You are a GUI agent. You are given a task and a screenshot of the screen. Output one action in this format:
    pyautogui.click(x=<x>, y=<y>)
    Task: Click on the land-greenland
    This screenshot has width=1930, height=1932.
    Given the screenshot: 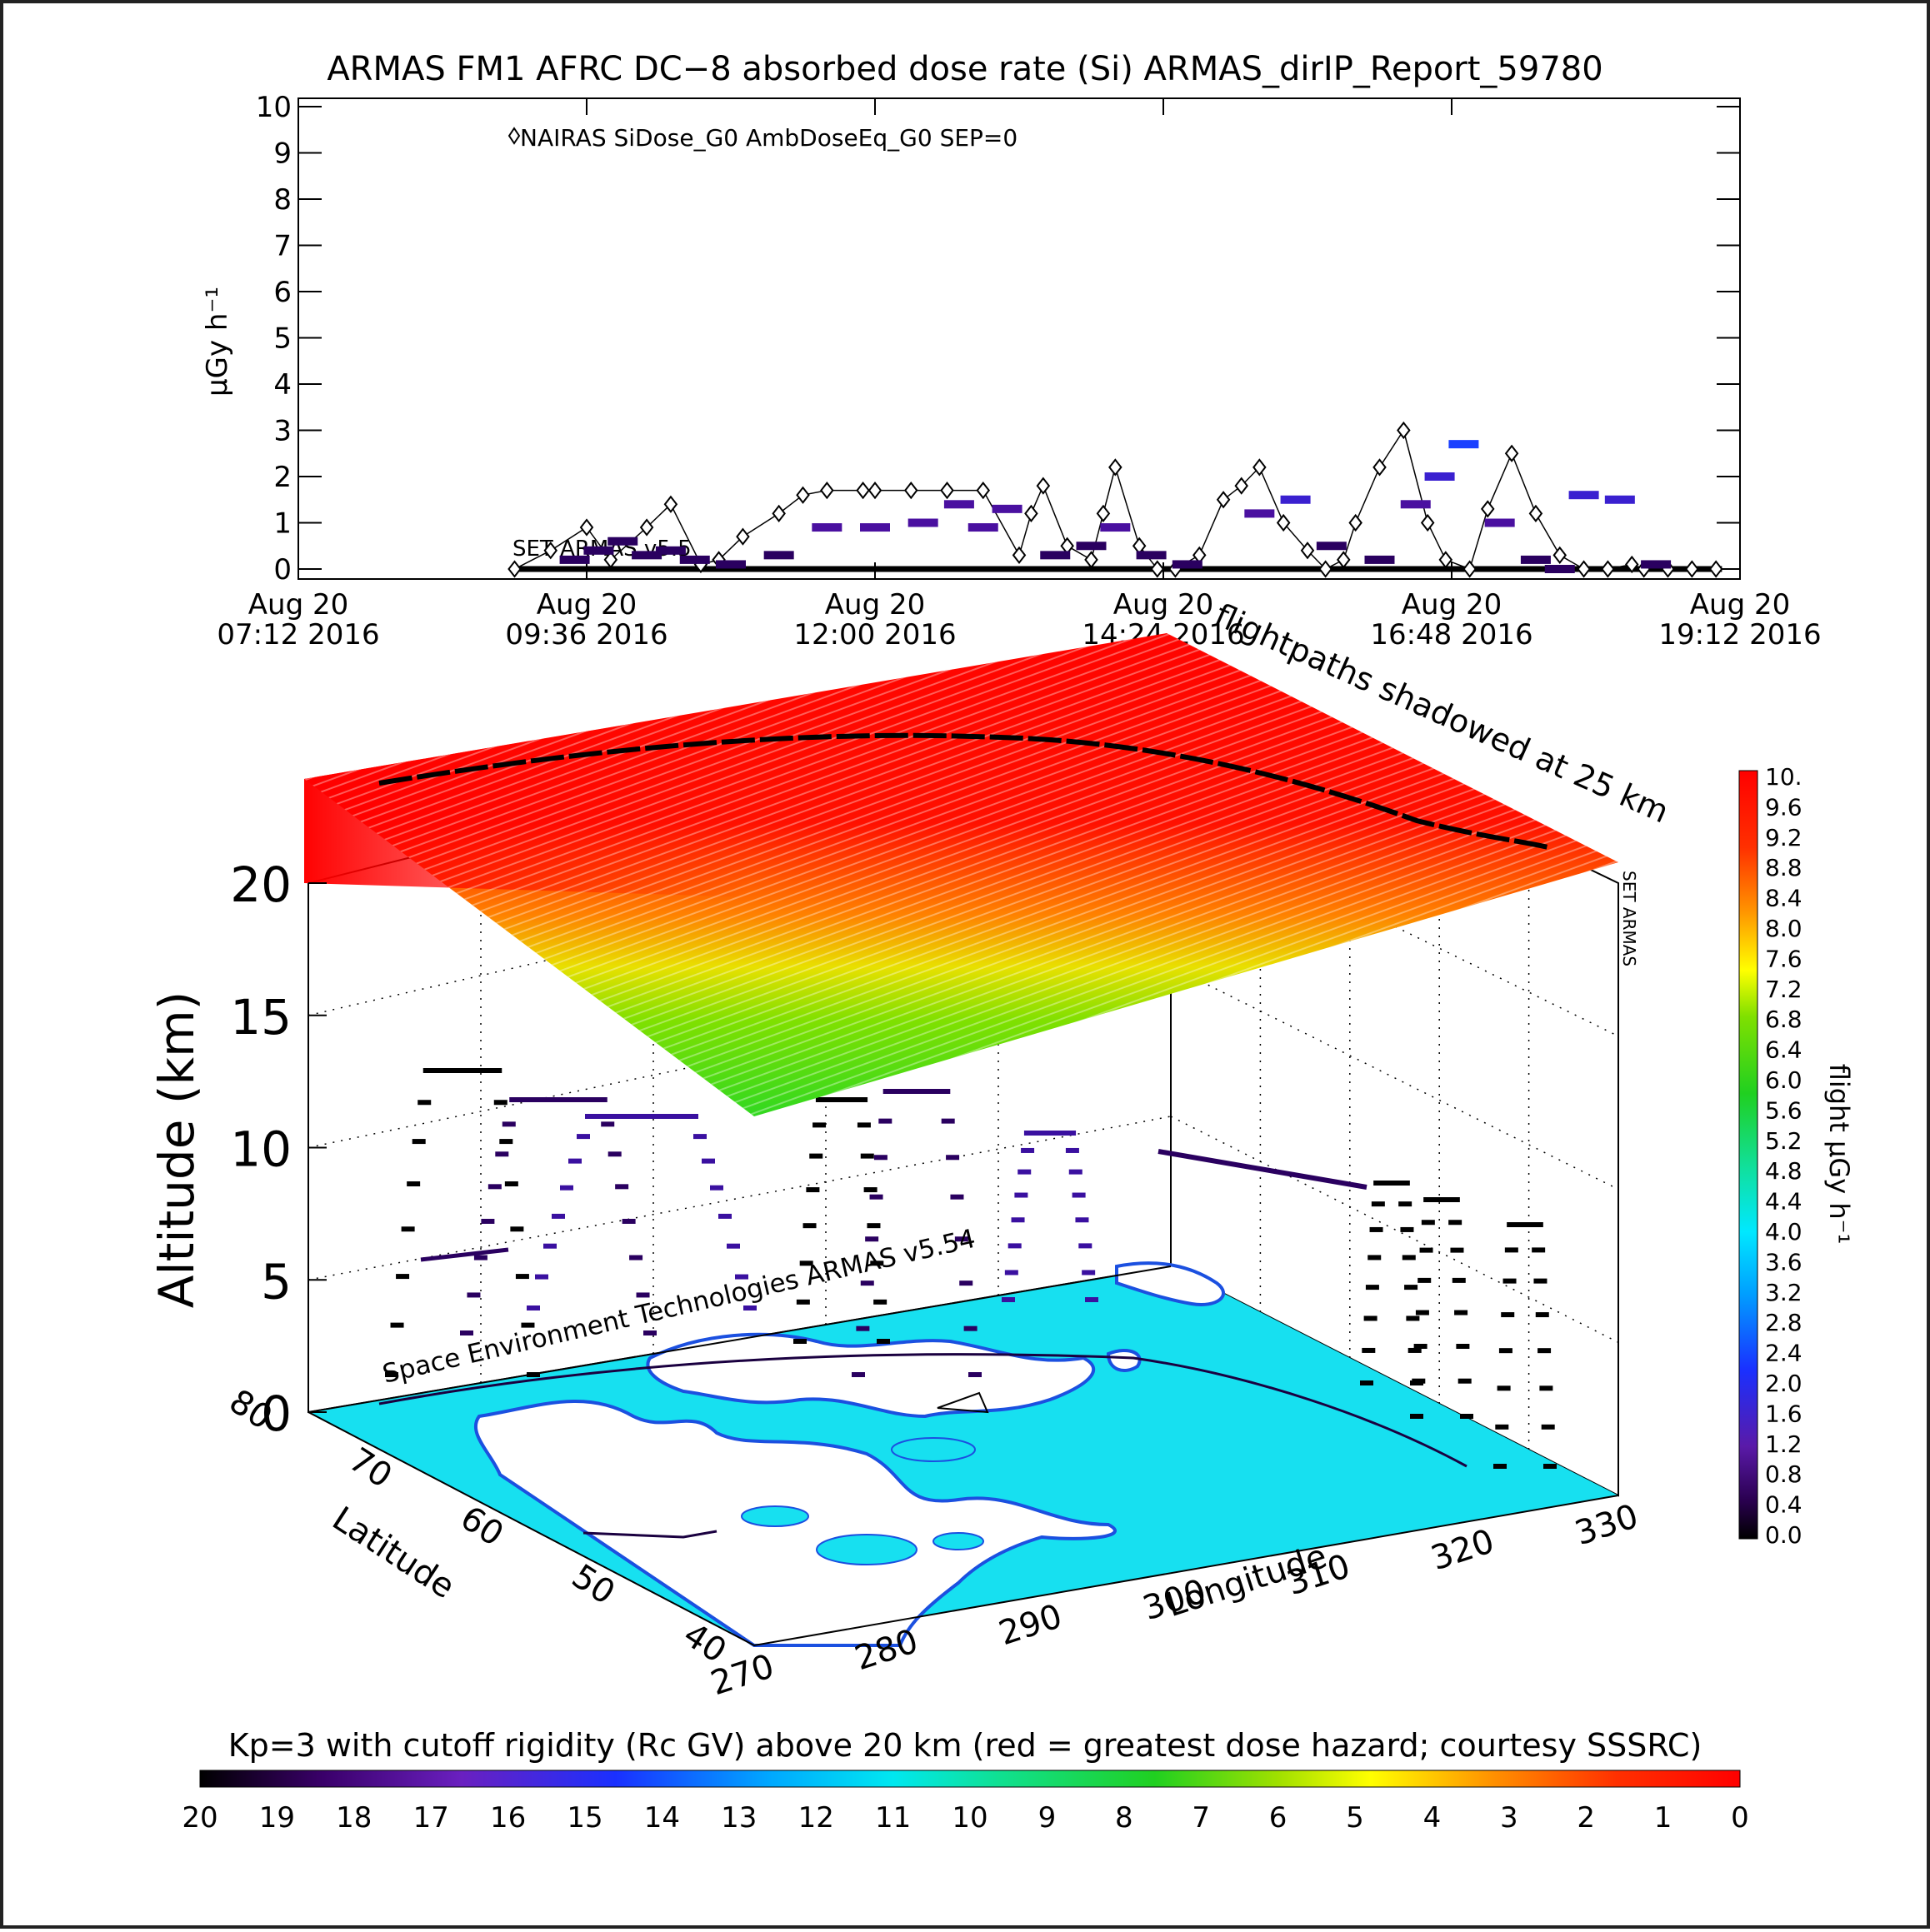 What is the action you would take?
    pyautogui.click(x=1170, y=1283)
    